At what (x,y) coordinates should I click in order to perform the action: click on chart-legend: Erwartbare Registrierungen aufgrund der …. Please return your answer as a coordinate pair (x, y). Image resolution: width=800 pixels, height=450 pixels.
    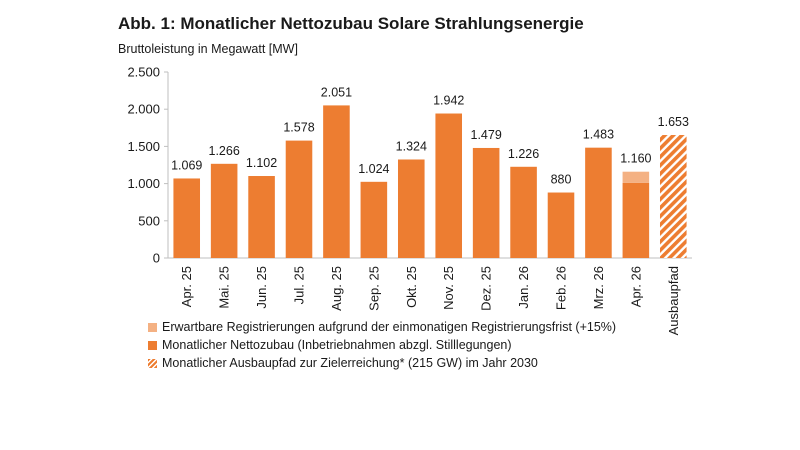
    Looking at the image, I should click on (382, 345).